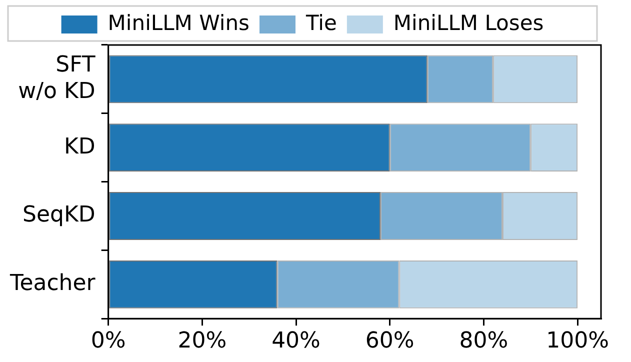  What do you see at coordinates (320, 22) in the screenshot?
I see `legend-label: Tie` at bounding box center [320, 22].